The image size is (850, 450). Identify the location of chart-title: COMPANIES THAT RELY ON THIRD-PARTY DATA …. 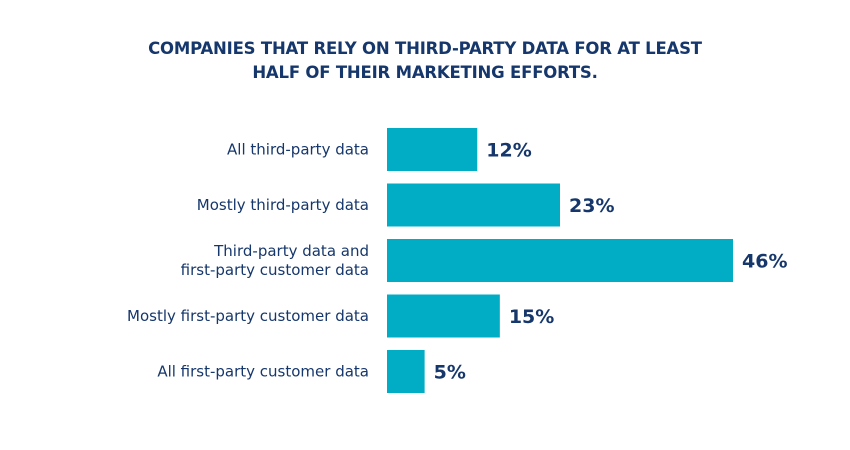
(425, 61).